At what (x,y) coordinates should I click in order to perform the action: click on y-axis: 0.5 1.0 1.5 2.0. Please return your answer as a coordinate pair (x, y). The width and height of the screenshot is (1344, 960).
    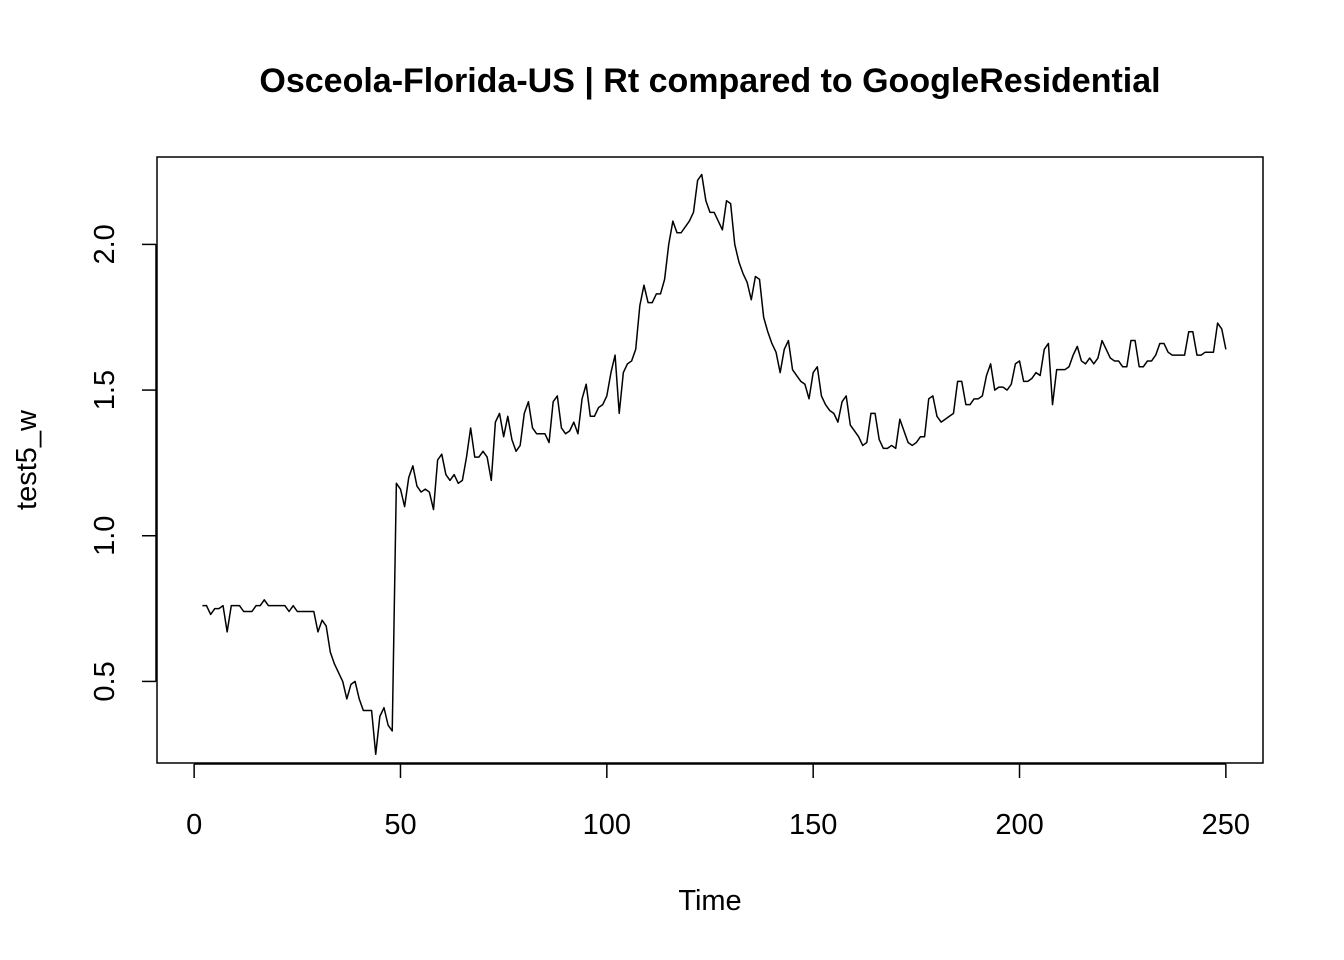
    Looking at the image, I should click on (123, 463).